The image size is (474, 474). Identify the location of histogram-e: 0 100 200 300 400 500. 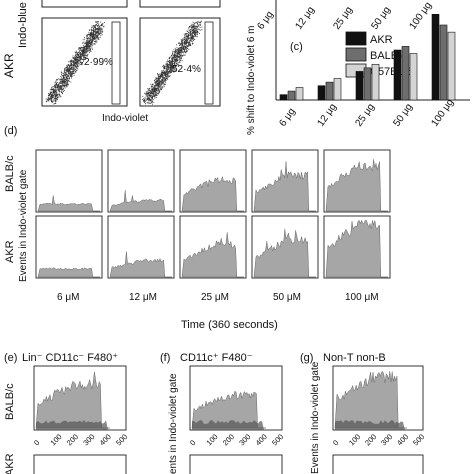
(80, 419).